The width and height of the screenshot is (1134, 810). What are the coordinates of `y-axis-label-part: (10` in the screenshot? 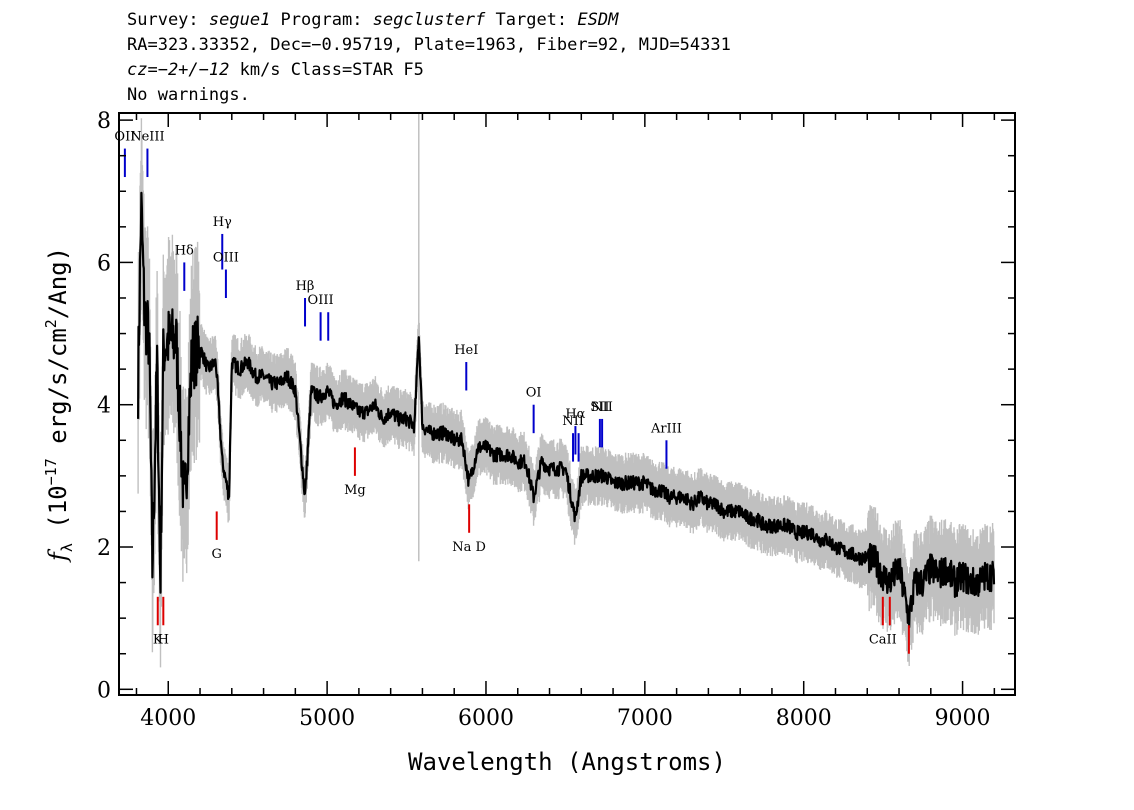 It's located at (58, 514).